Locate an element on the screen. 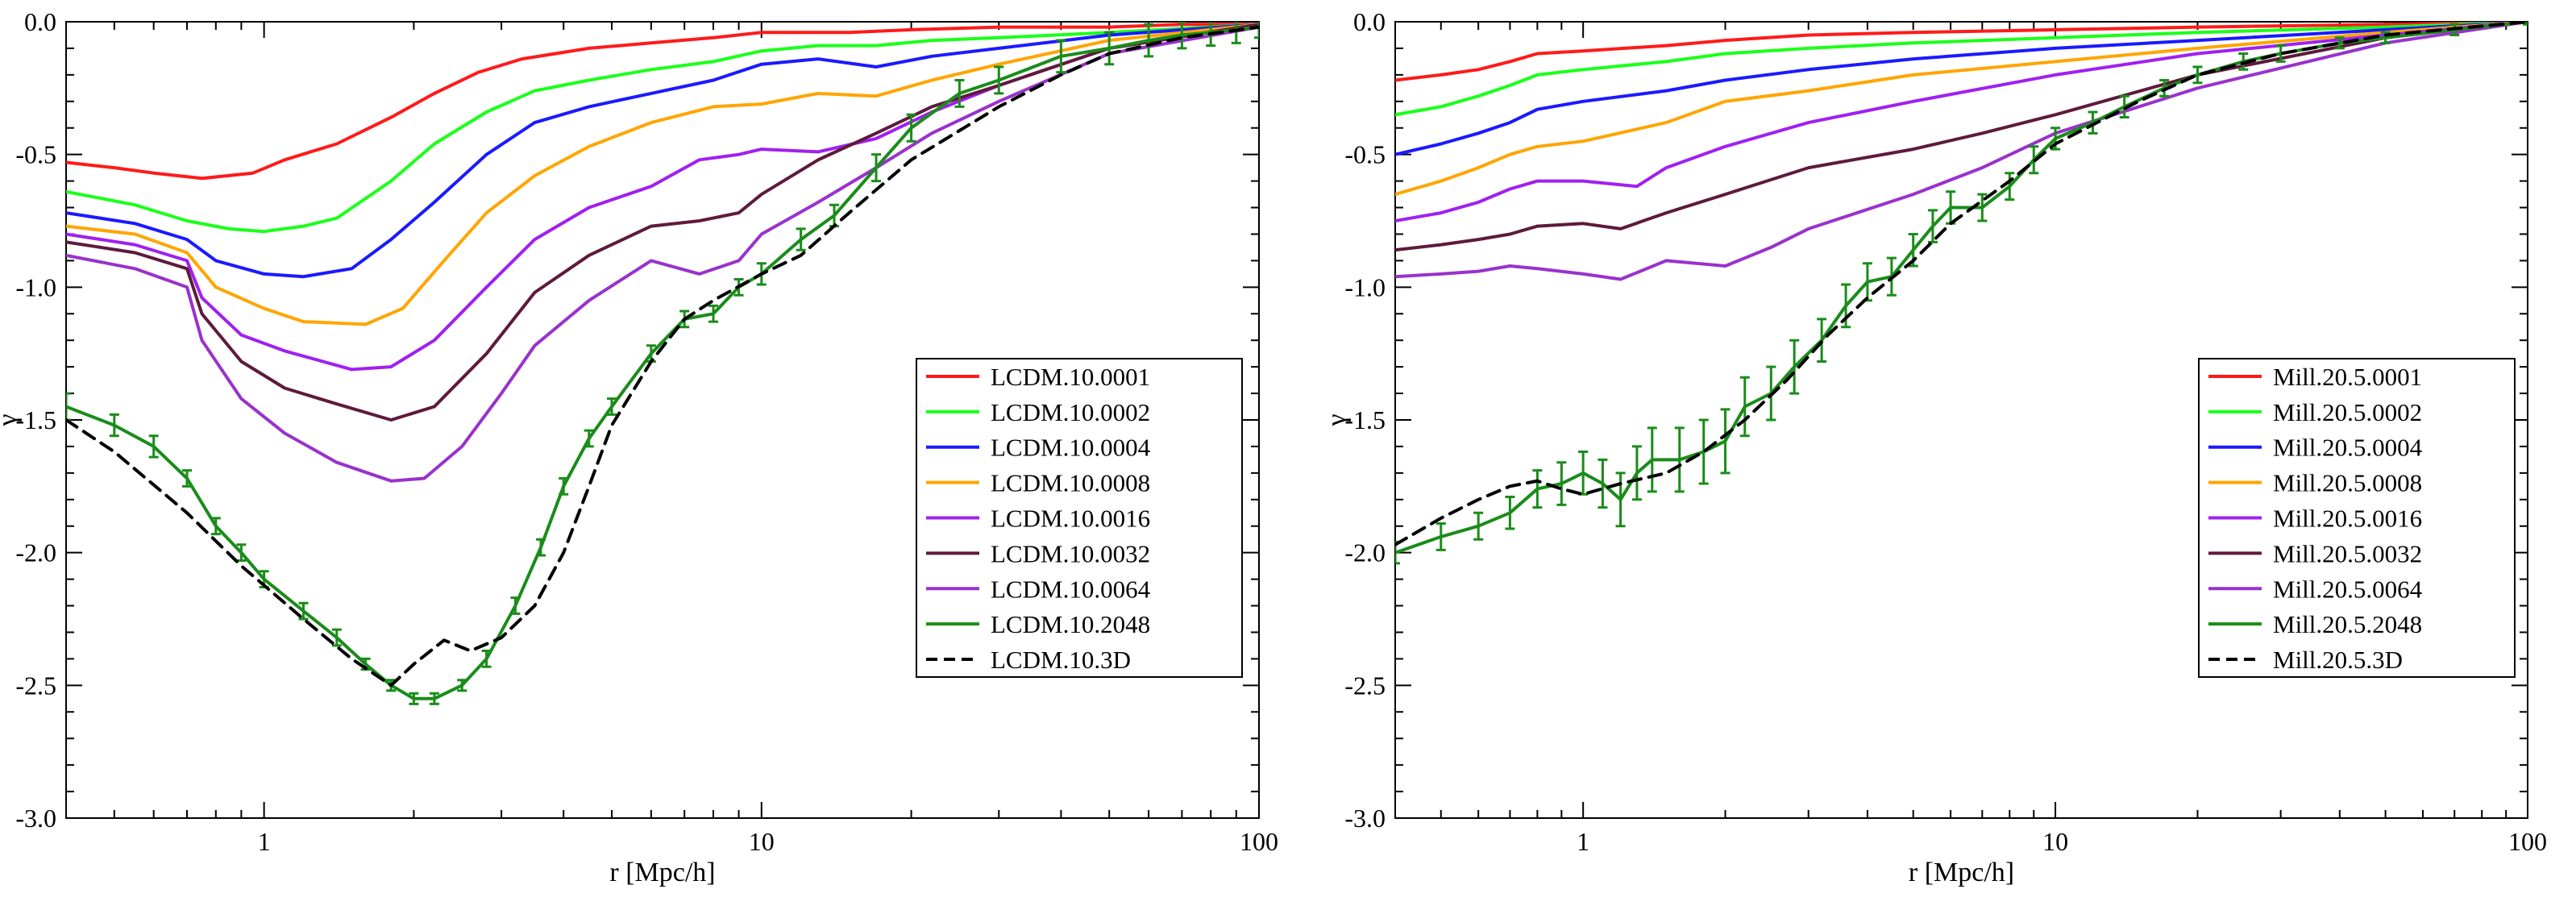  legend-label: Mill.20.5.0002 is located at coordinates (2347, 412).